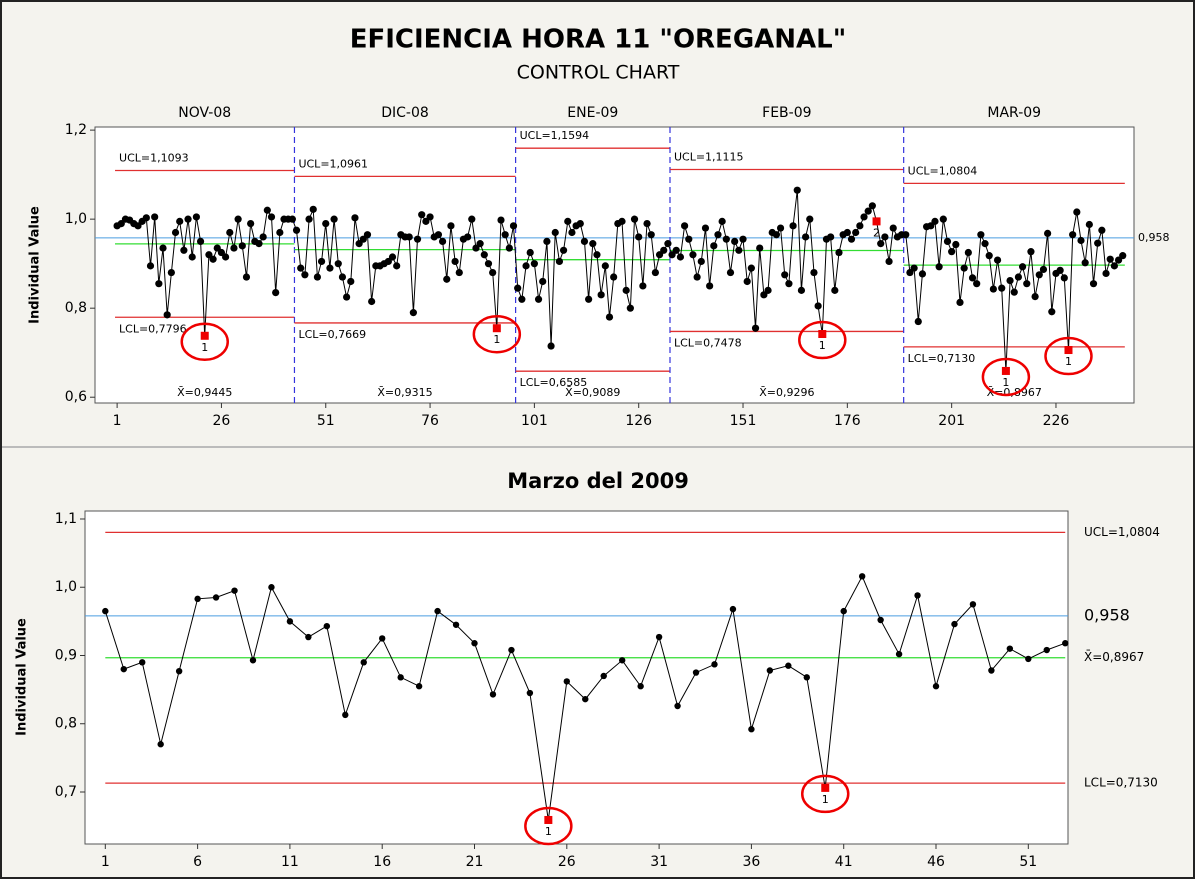  I want to click on lcl-label: LCL=0,7130, so click(942, 358).